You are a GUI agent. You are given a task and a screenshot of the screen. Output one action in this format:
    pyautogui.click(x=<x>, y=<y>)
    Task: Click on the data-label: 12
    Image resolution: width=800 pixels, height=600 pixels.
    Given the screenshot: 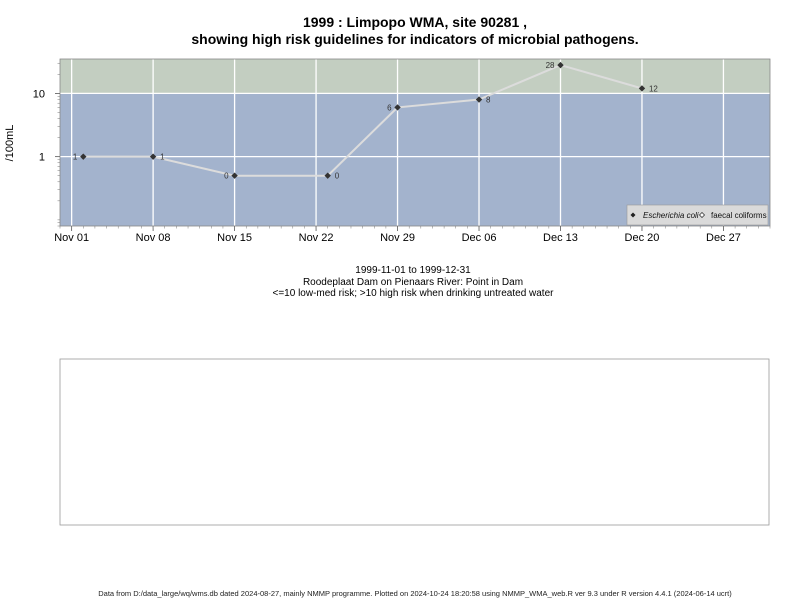 What is the action you would take?
    pyautogui.click(x=653, y=88)
    